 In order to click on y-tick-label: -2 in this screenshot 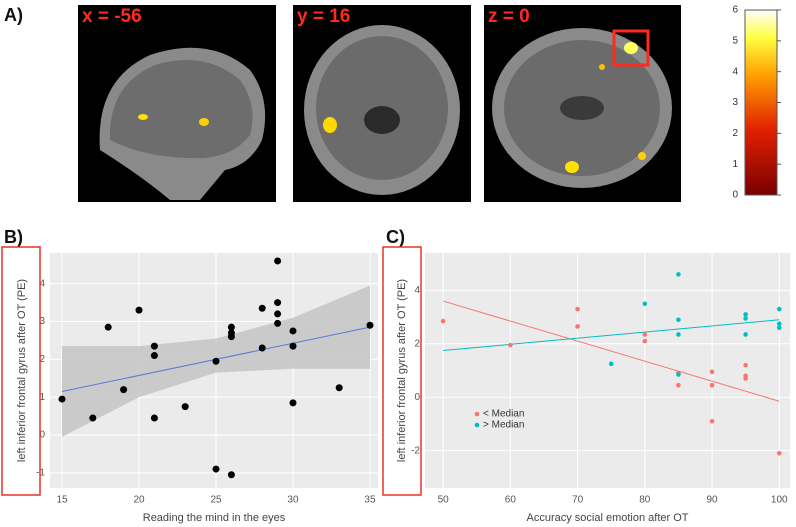, I will do `click(415, 450)`.